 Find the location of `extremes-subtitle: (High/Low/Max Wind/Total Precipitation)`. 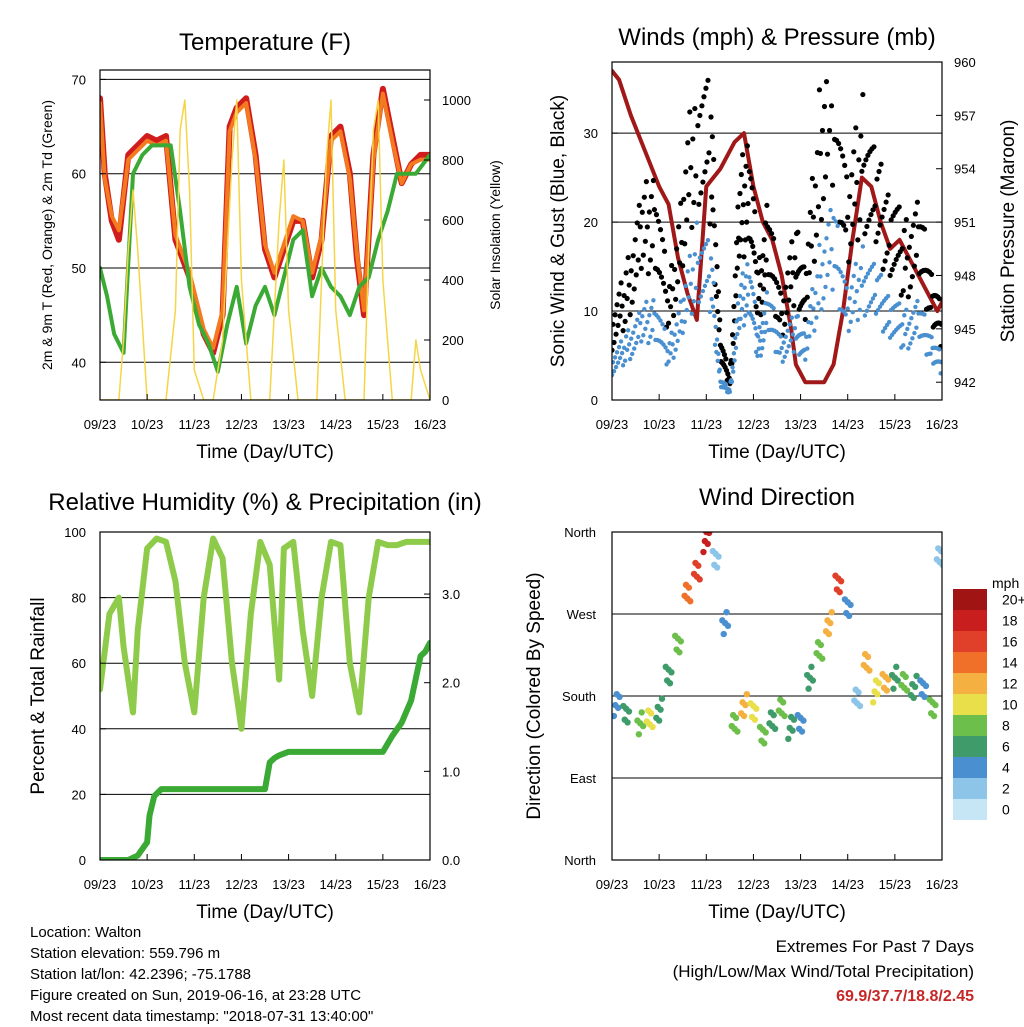

extremes-subtitle: (High/Low/Max Wind/Total Precipitation) is located at coordinates (823, 971).